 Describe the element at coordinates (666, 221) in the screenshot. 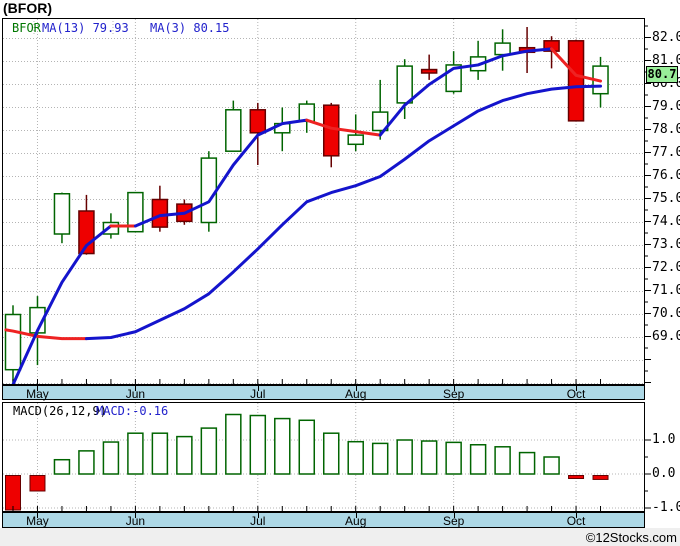

I see `y-axis-label: 74.0` at that location.